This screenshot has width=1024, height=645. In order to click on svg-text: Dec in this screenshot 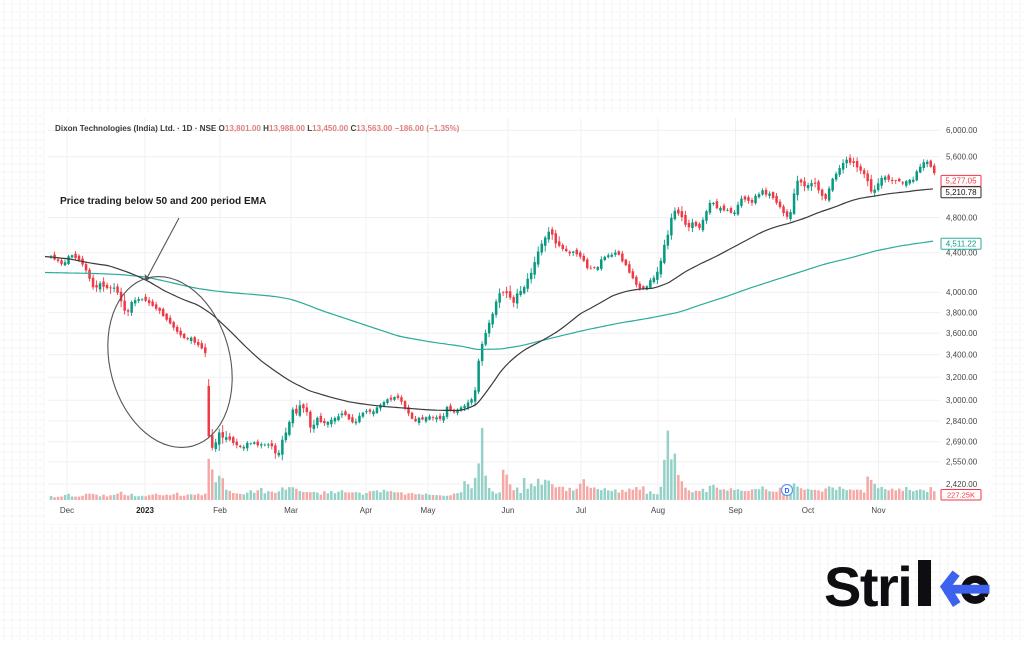, I will do `click(67, 510)`.